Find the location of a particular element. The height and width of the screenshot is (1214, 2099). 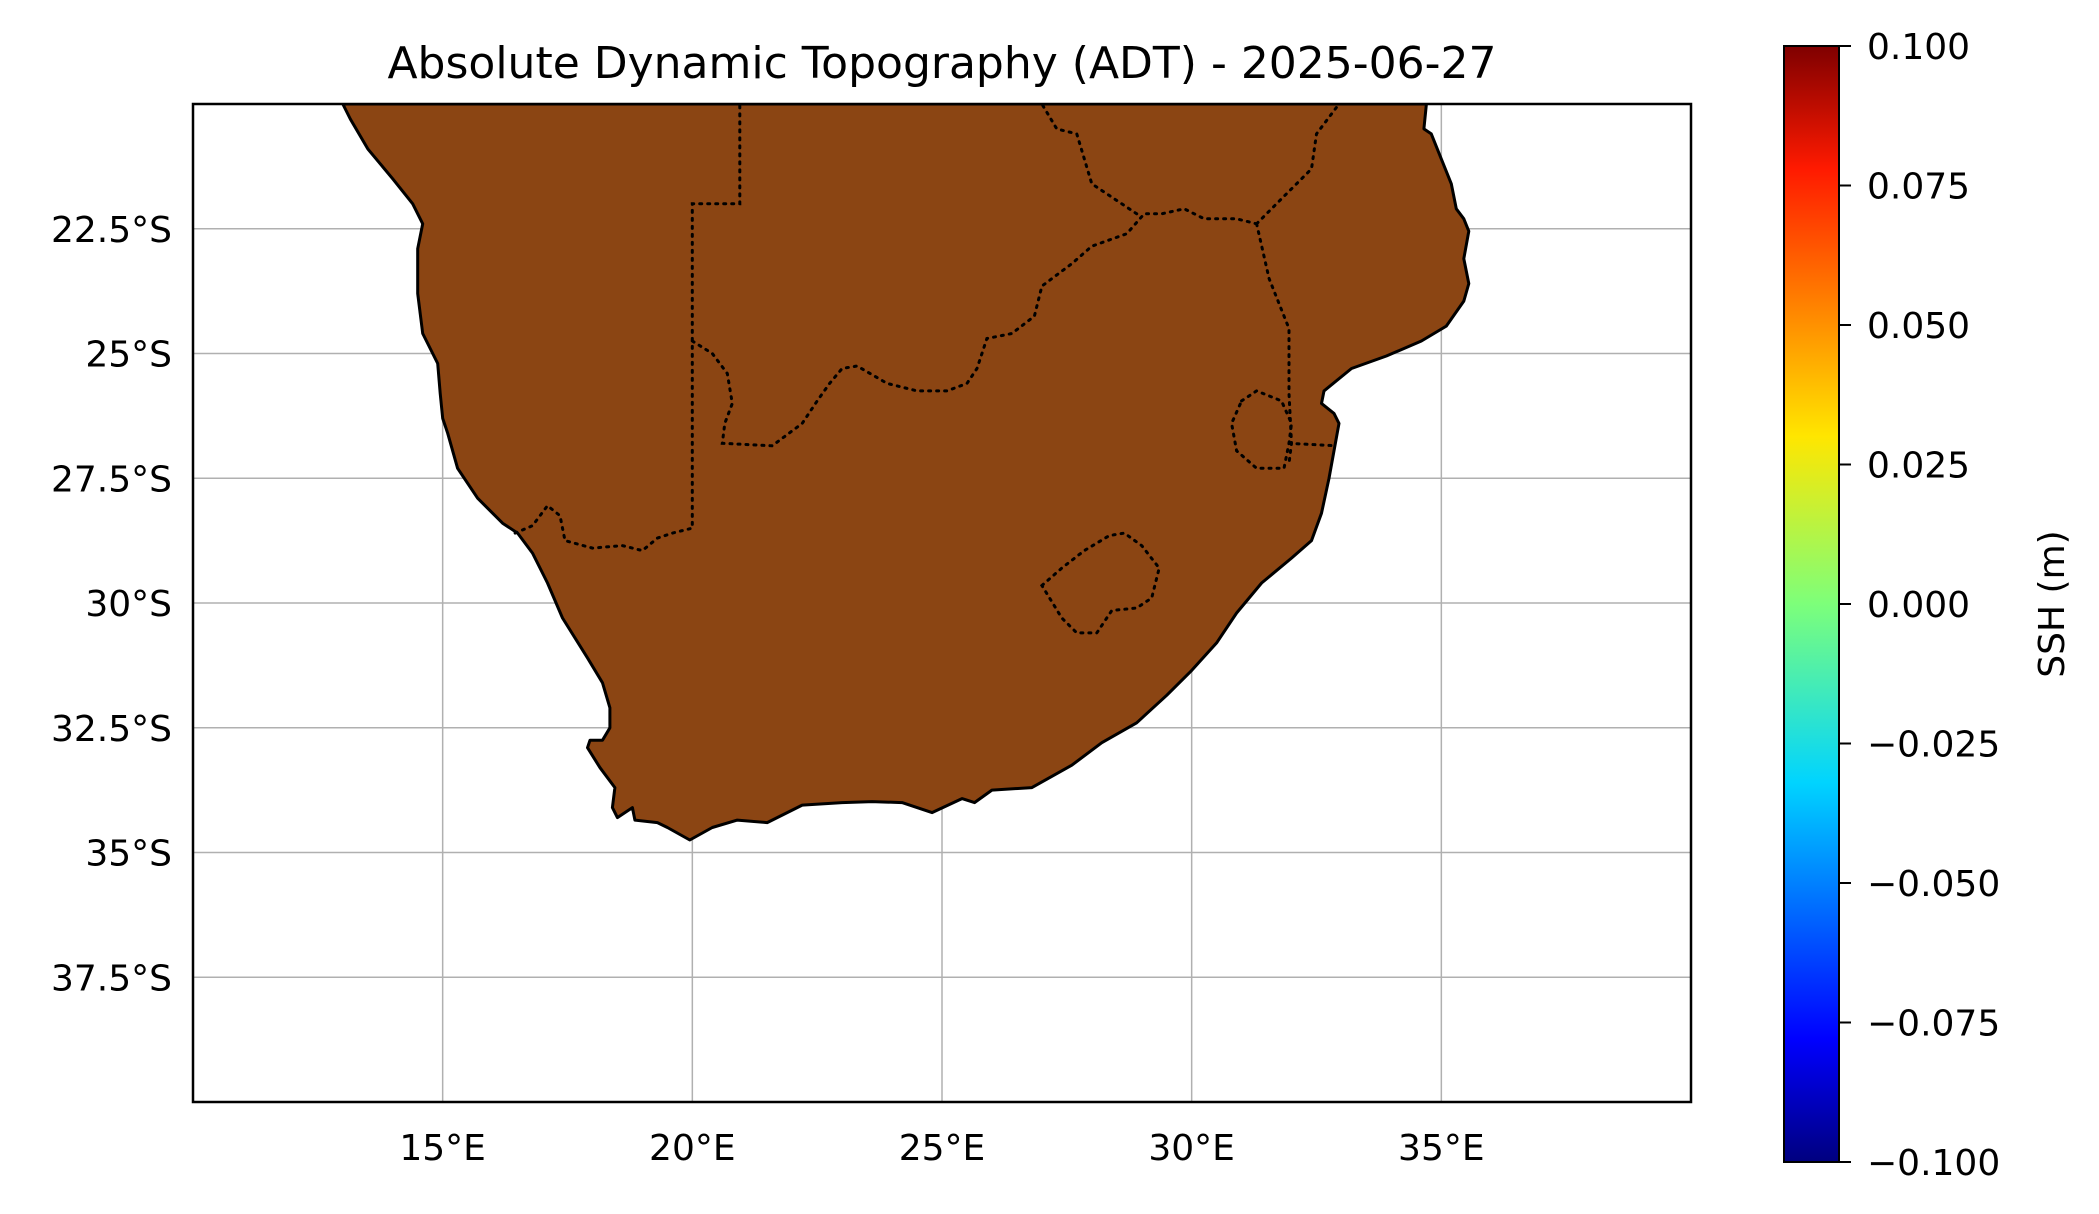

x-tick-label: 35°E is located at coordinates (1441, 1148).